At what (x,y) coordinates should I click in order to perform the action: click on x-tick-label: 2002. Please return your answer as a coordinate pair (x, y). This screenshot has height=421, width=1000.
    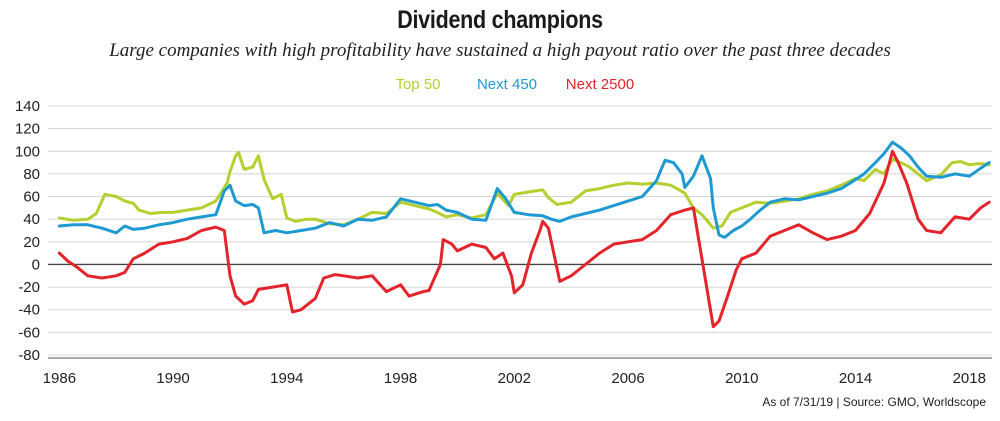
    Looking at the image, I should click on (514, 378).